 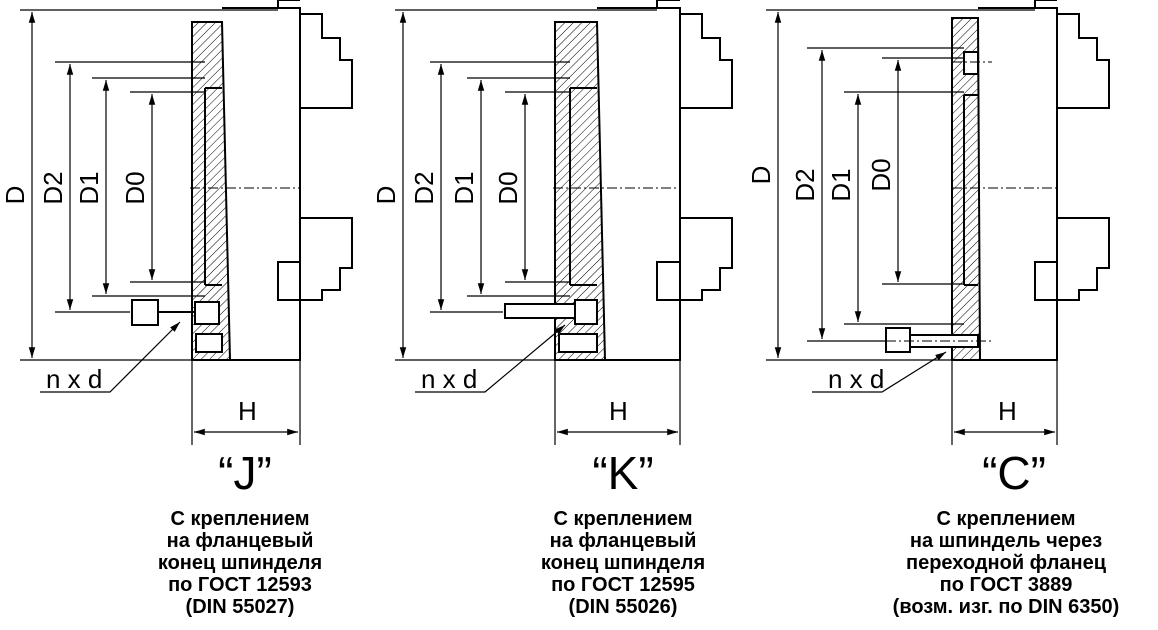 I want to click on variant-k-type-label: “K”, so click(x=623, y=473).